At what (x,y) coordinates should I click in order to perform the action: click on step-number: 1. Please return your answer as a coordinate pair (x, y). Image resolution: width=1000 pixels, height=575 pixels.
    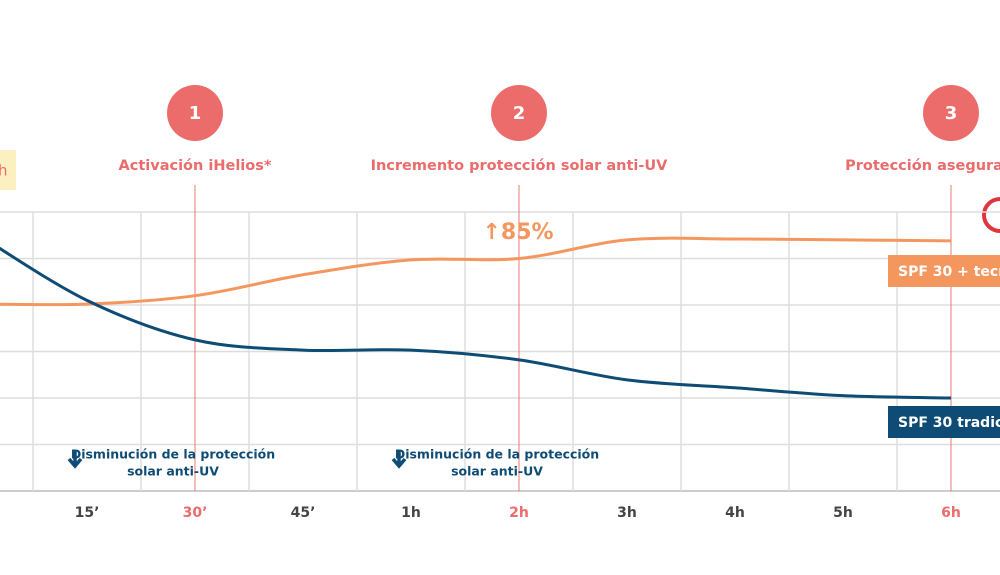
    Looking at the image, I should click on (195, 113).